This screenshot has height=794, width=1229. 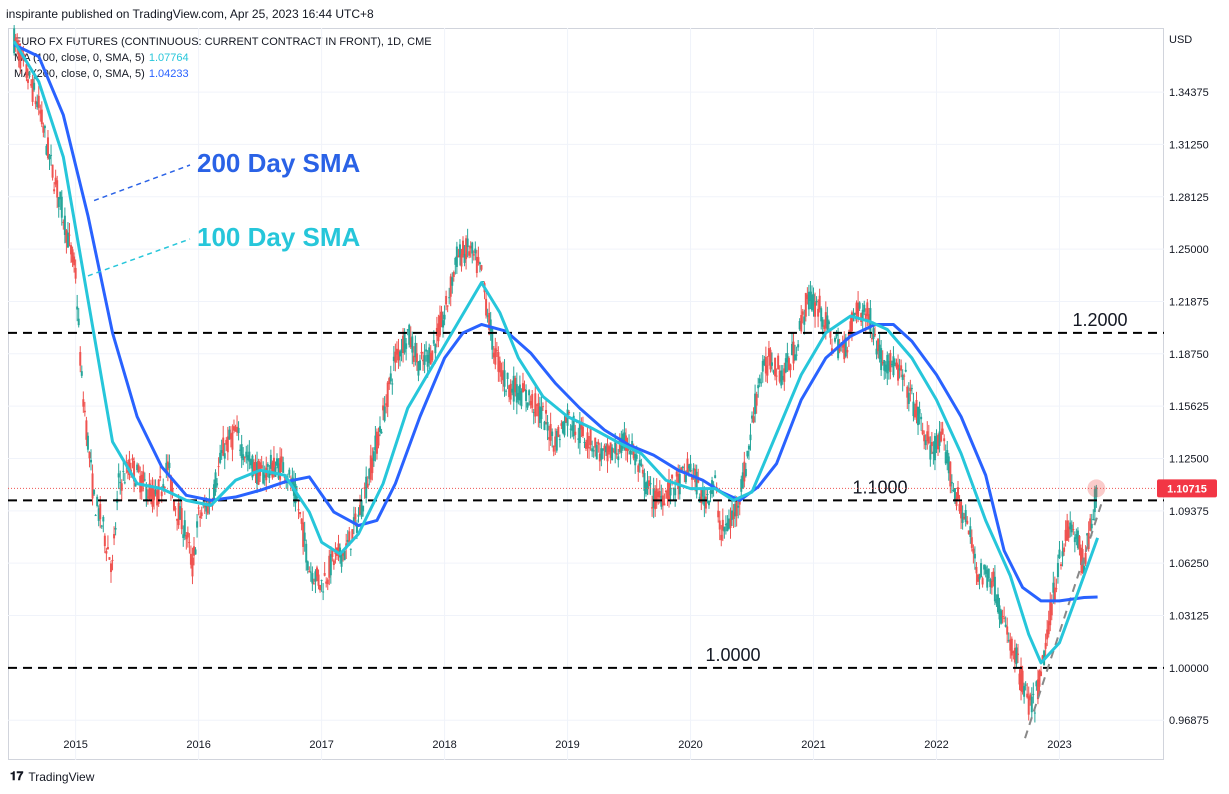 What do you see at coordinates (1189, 669) in the screenshot?
I see `y-tick-label: 1.00000` at bounding box center [1189, 669].